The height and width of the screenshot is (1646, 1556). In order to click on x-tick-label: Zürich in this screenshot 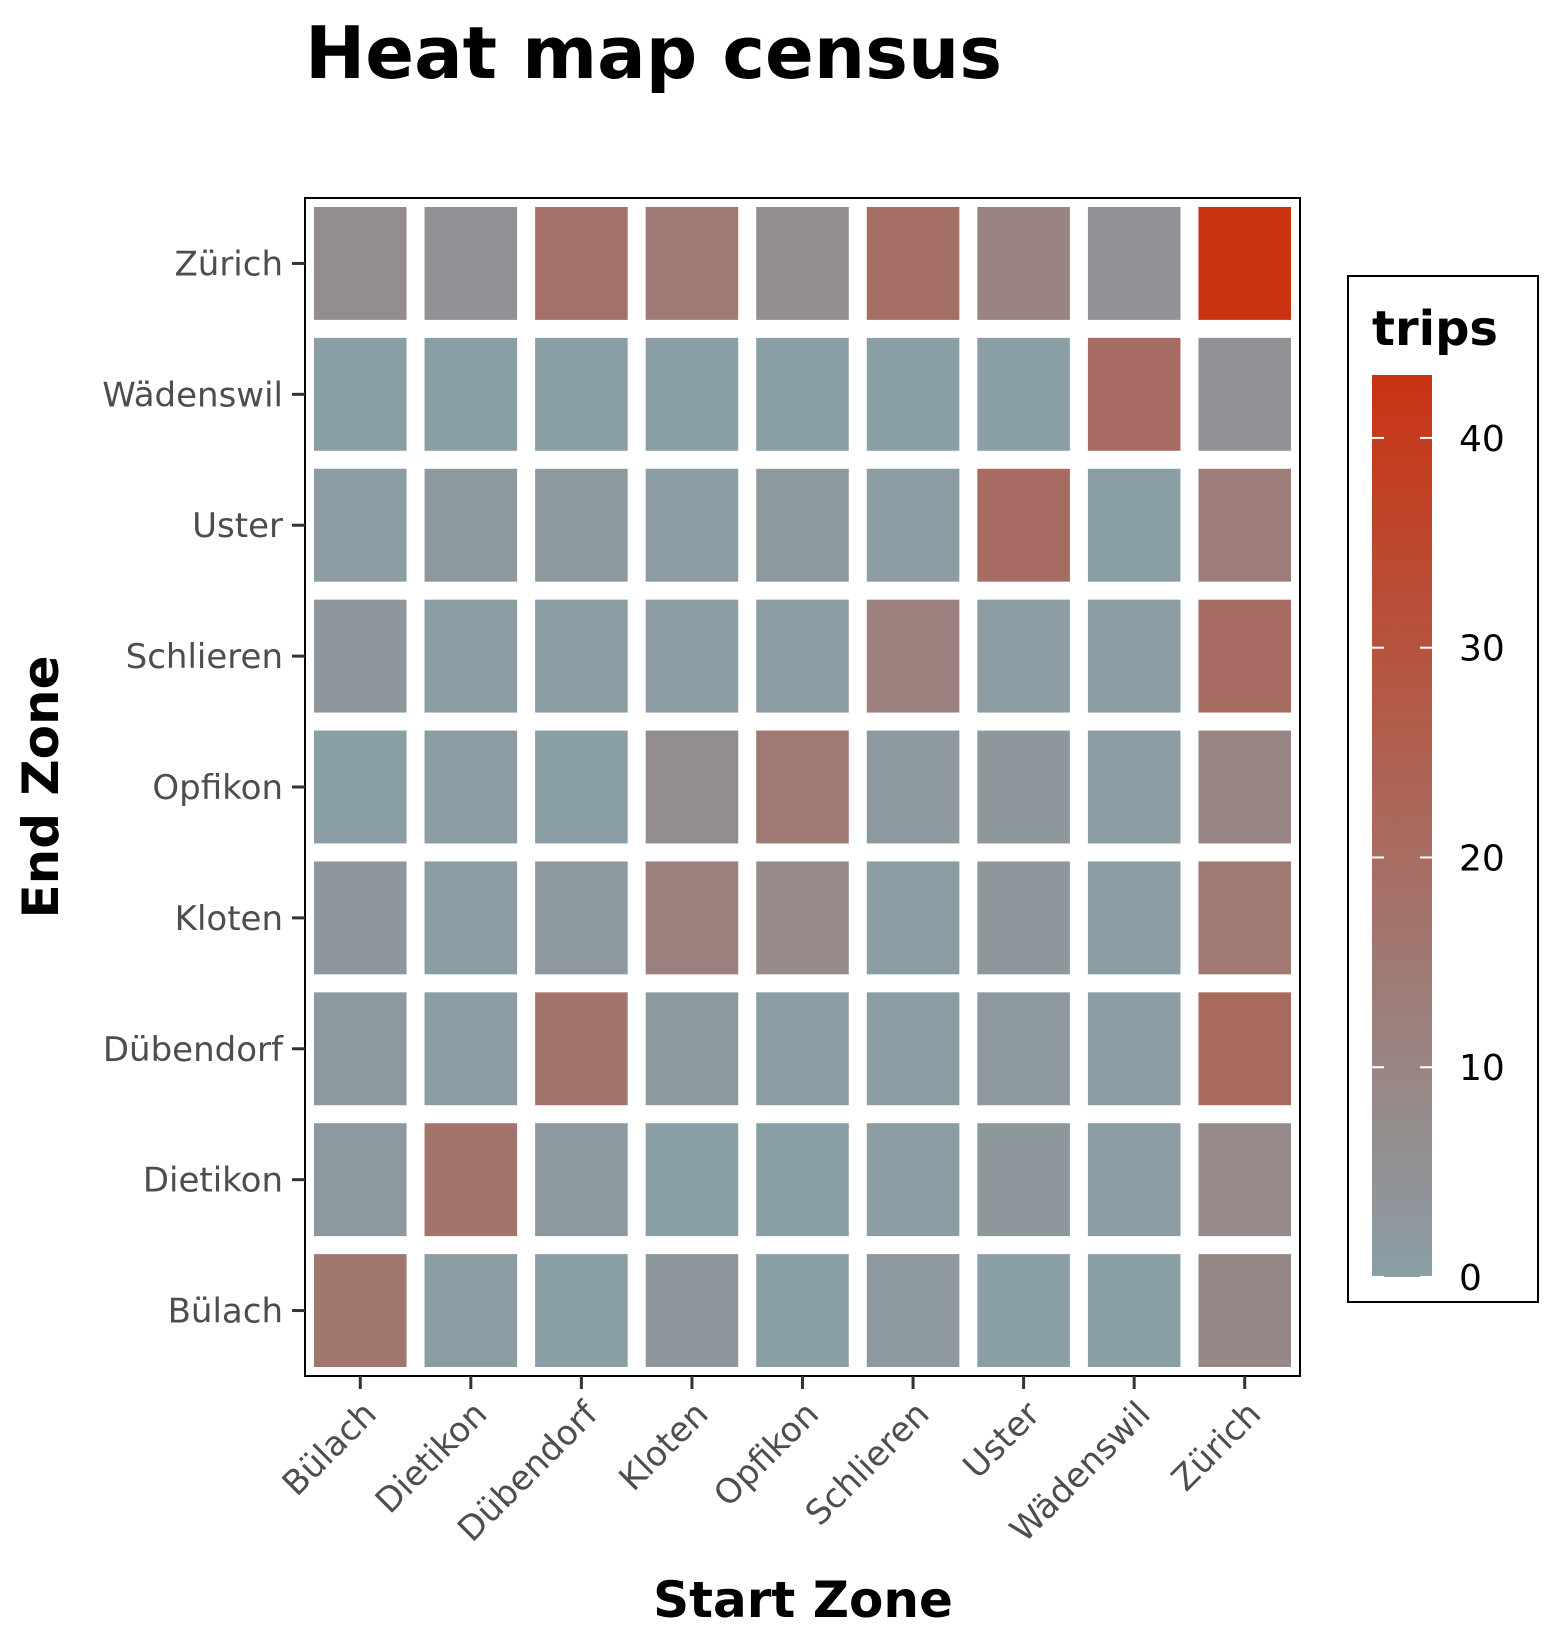, I will do `click(1216, 1446)`.